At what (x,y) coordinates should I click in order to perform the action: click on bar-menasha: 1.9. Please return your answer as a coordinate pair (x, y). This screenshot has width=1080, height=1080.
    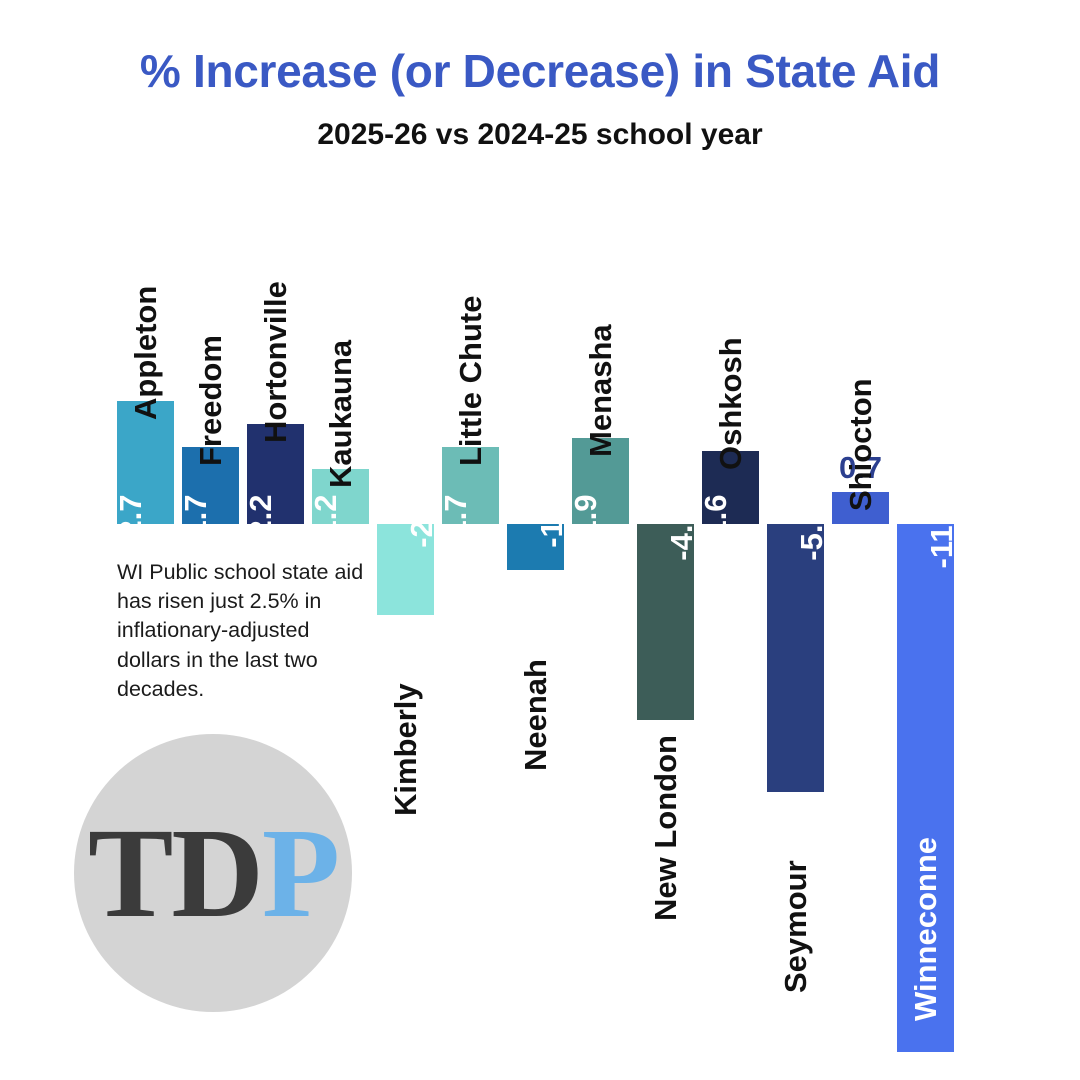
    Looking at the image, I should click on (598, 487).